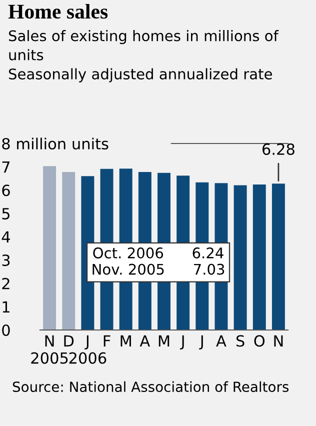 The width and height of the screenshot is (316, 426). I want to click on y-tick-label: 5, so click(6, 214).